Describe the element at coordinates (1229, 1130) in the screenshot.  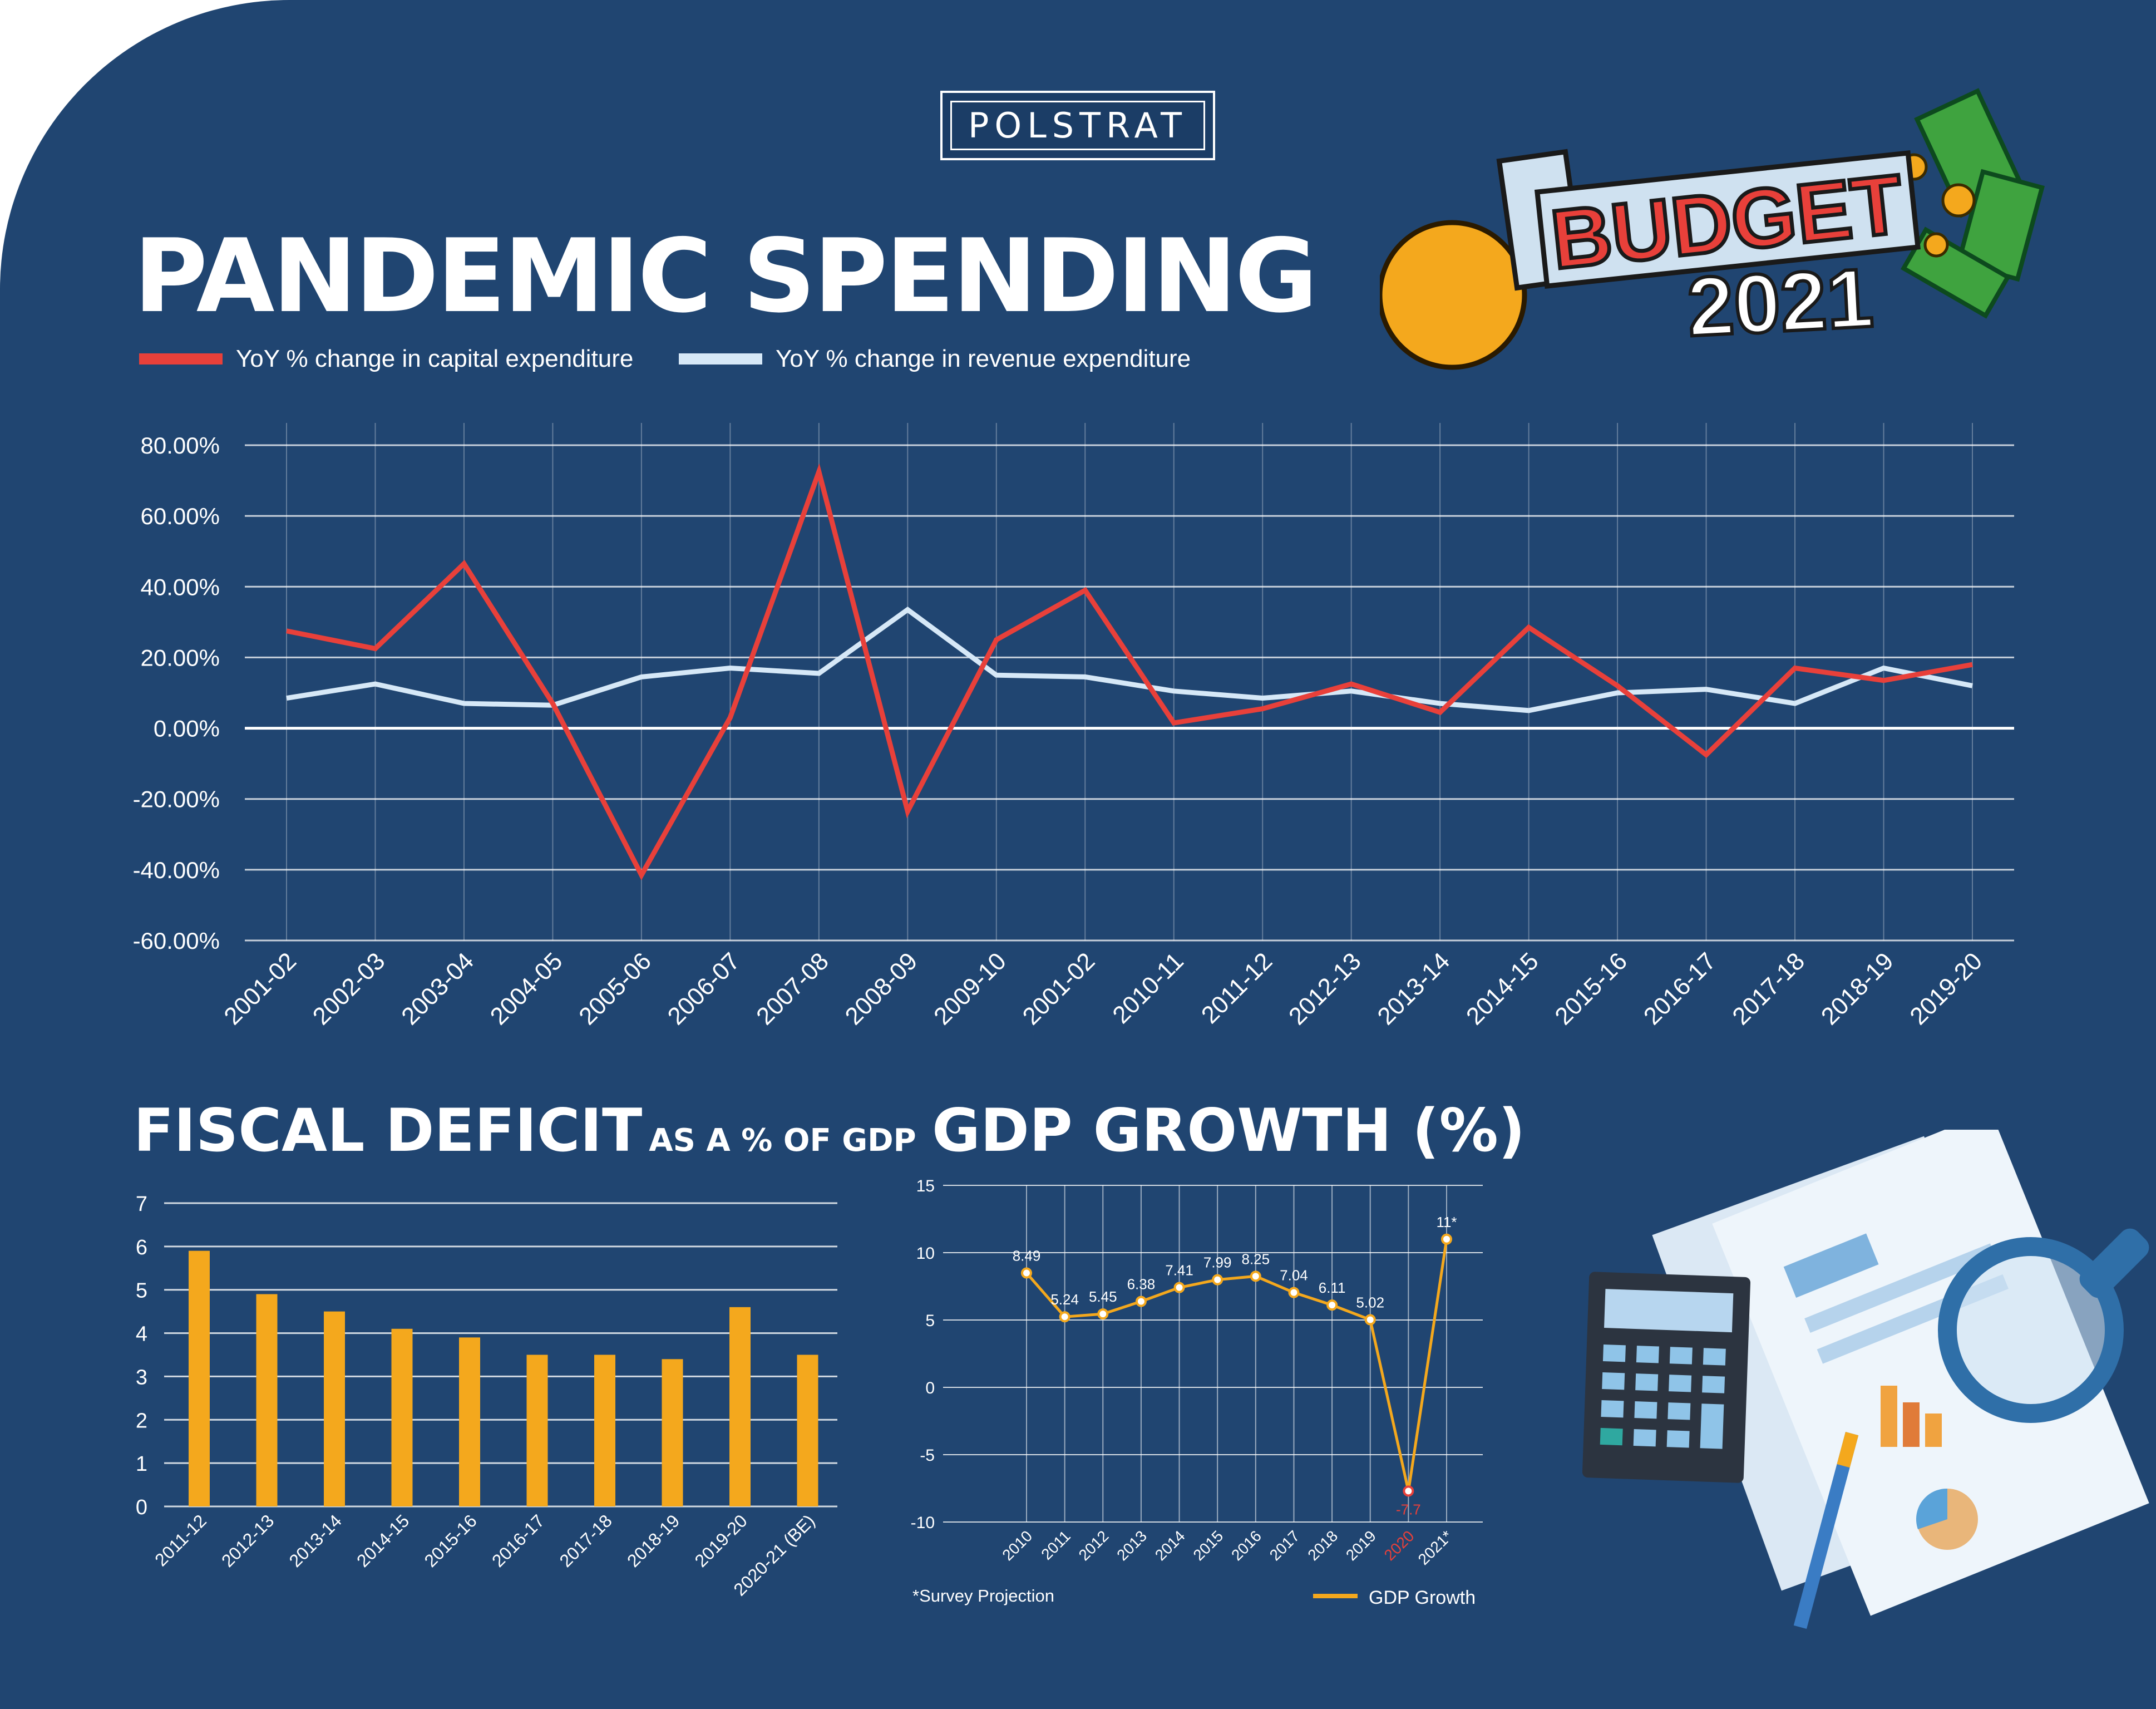
I see `gdp-growth-title: GDP GROWTH (%)` at that location.